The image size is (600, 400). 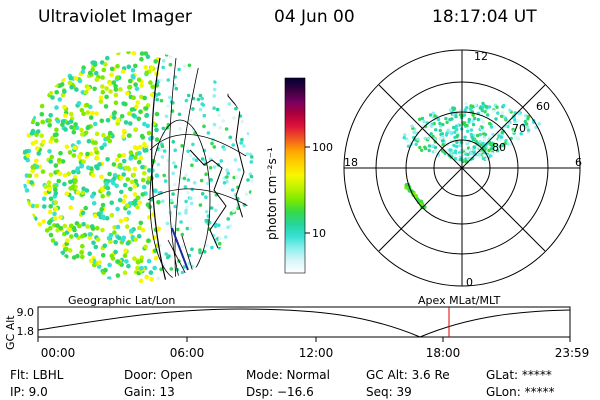 What do you see at coordinates (572, 353) in the screenshot?
I see `x-tick-2359: 23:59` at bounding box center [572, 353].